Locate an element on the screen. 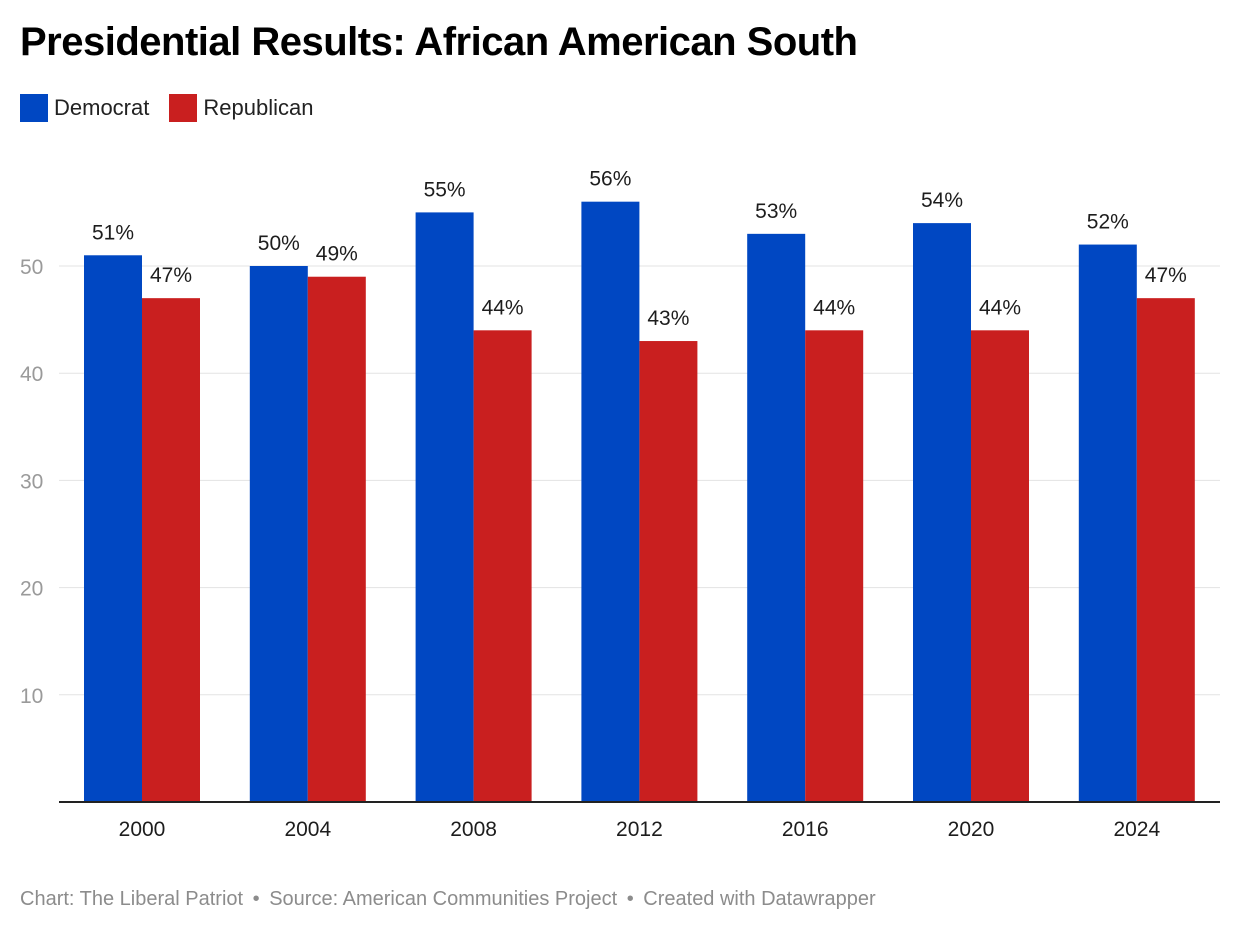 This screenshot has width=1240, height=934. footer-created-with: Created with Datawrapper is located at coordinates (759, 899).